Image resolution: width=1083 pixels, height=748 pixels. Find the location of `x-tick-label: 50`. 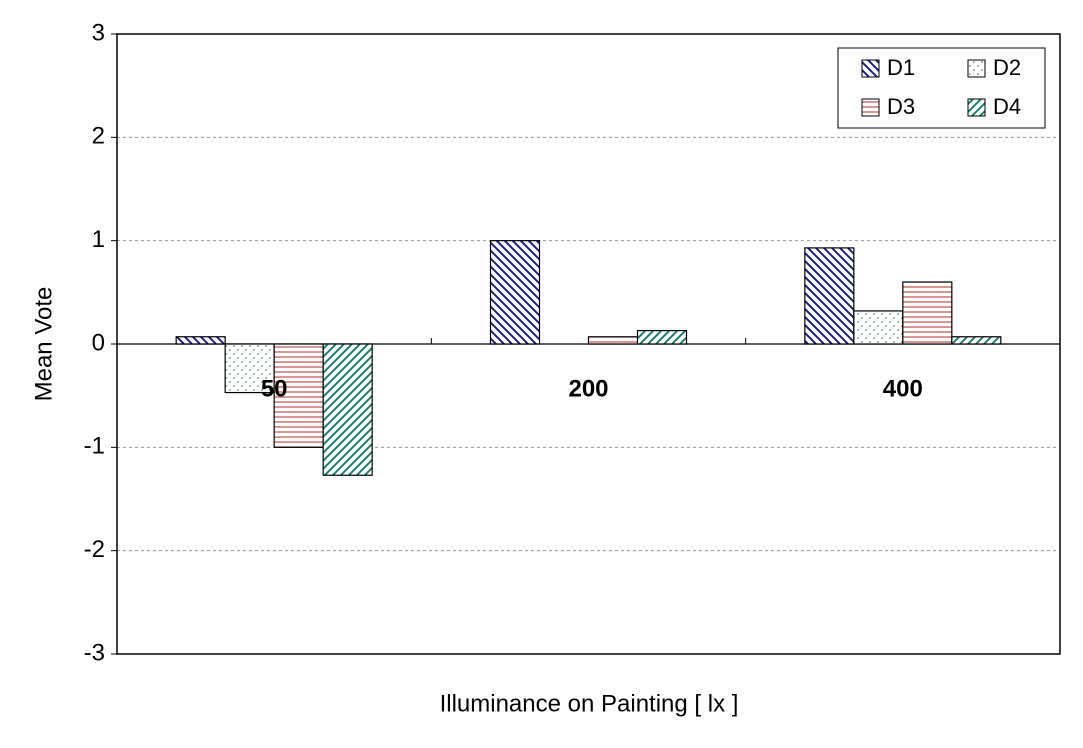

x-tick-label: 50 is located at coordinates (274, 388).